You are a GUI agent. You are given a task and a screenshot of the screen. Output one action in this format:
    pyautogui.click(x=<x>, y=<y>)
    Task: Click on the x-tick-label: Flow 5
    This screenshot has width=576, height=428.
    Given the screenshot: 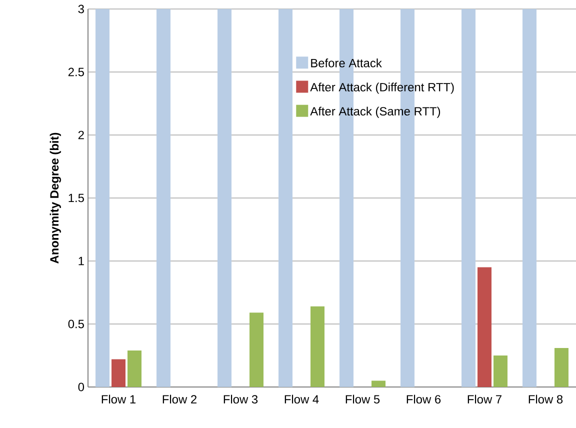 What is the action you would take?
    pyautogui.click(x=363, y=399)
    